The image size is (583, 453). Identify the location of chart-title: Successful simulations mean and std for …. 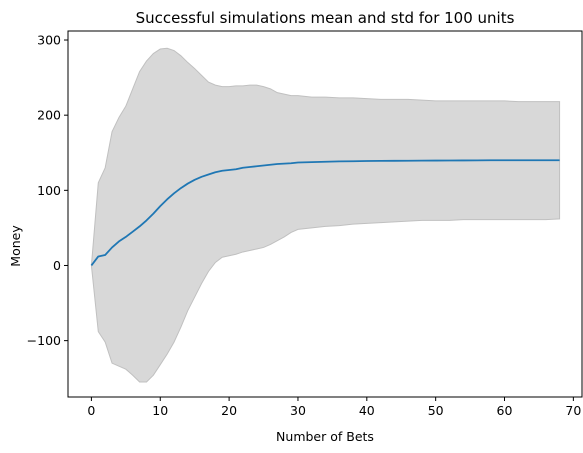
(325, 18).